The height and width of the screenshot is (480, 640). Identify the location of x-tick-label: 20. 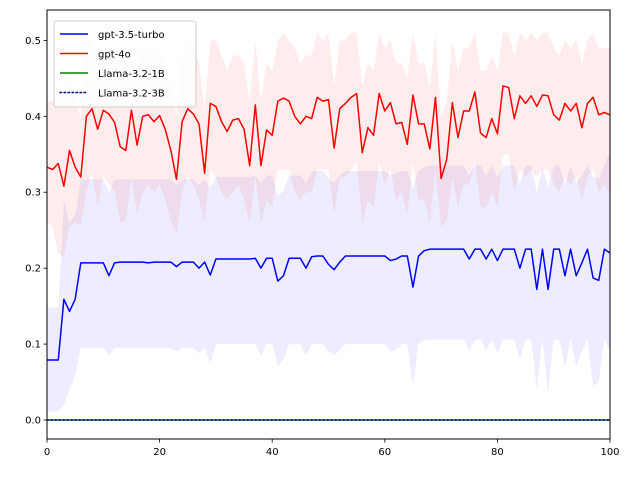
(159, 452).